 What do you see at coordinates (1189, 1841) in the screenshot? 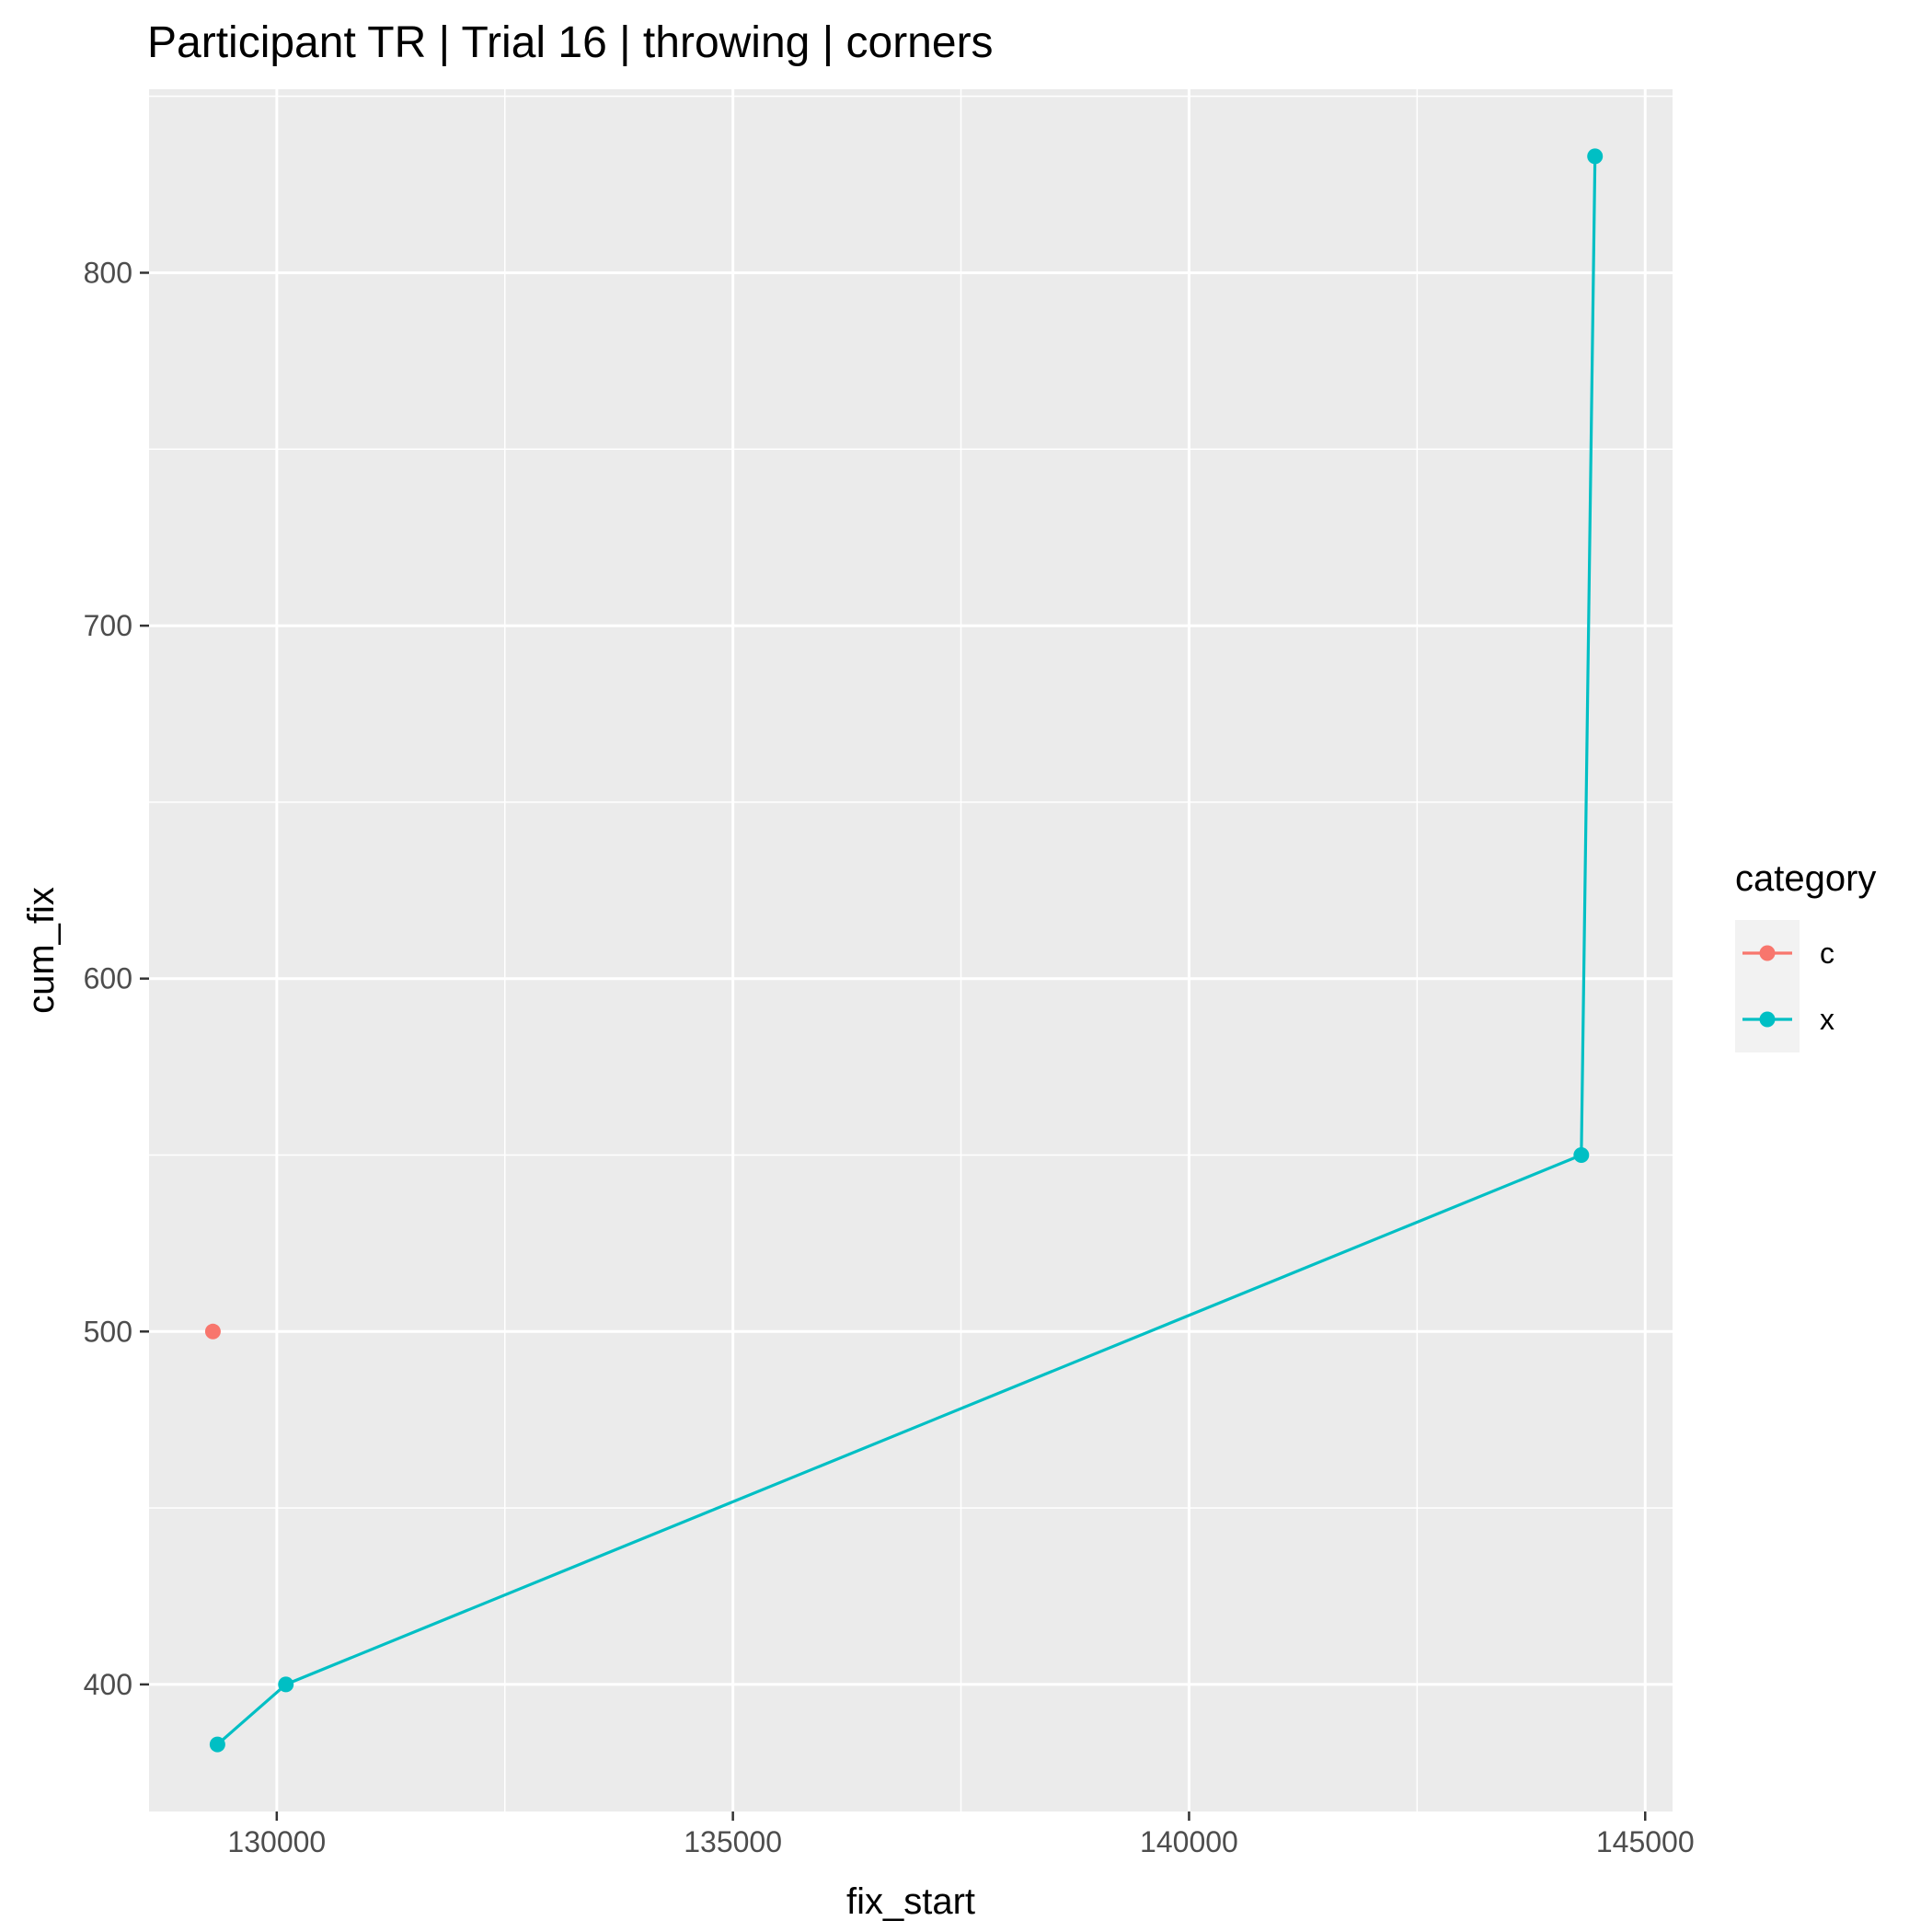
I see `x-tick-label: 140000` at bounding box center [1189, 1841].